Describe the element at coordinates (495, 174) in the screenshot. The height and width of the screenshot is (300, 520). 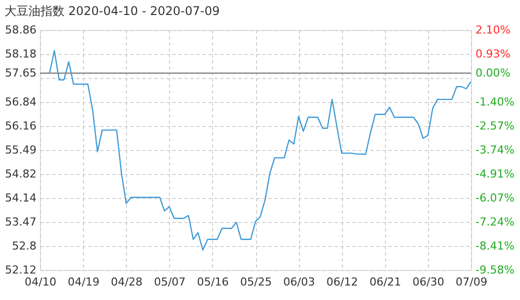
I see `y2-tick-label: -4.91%` at that location.